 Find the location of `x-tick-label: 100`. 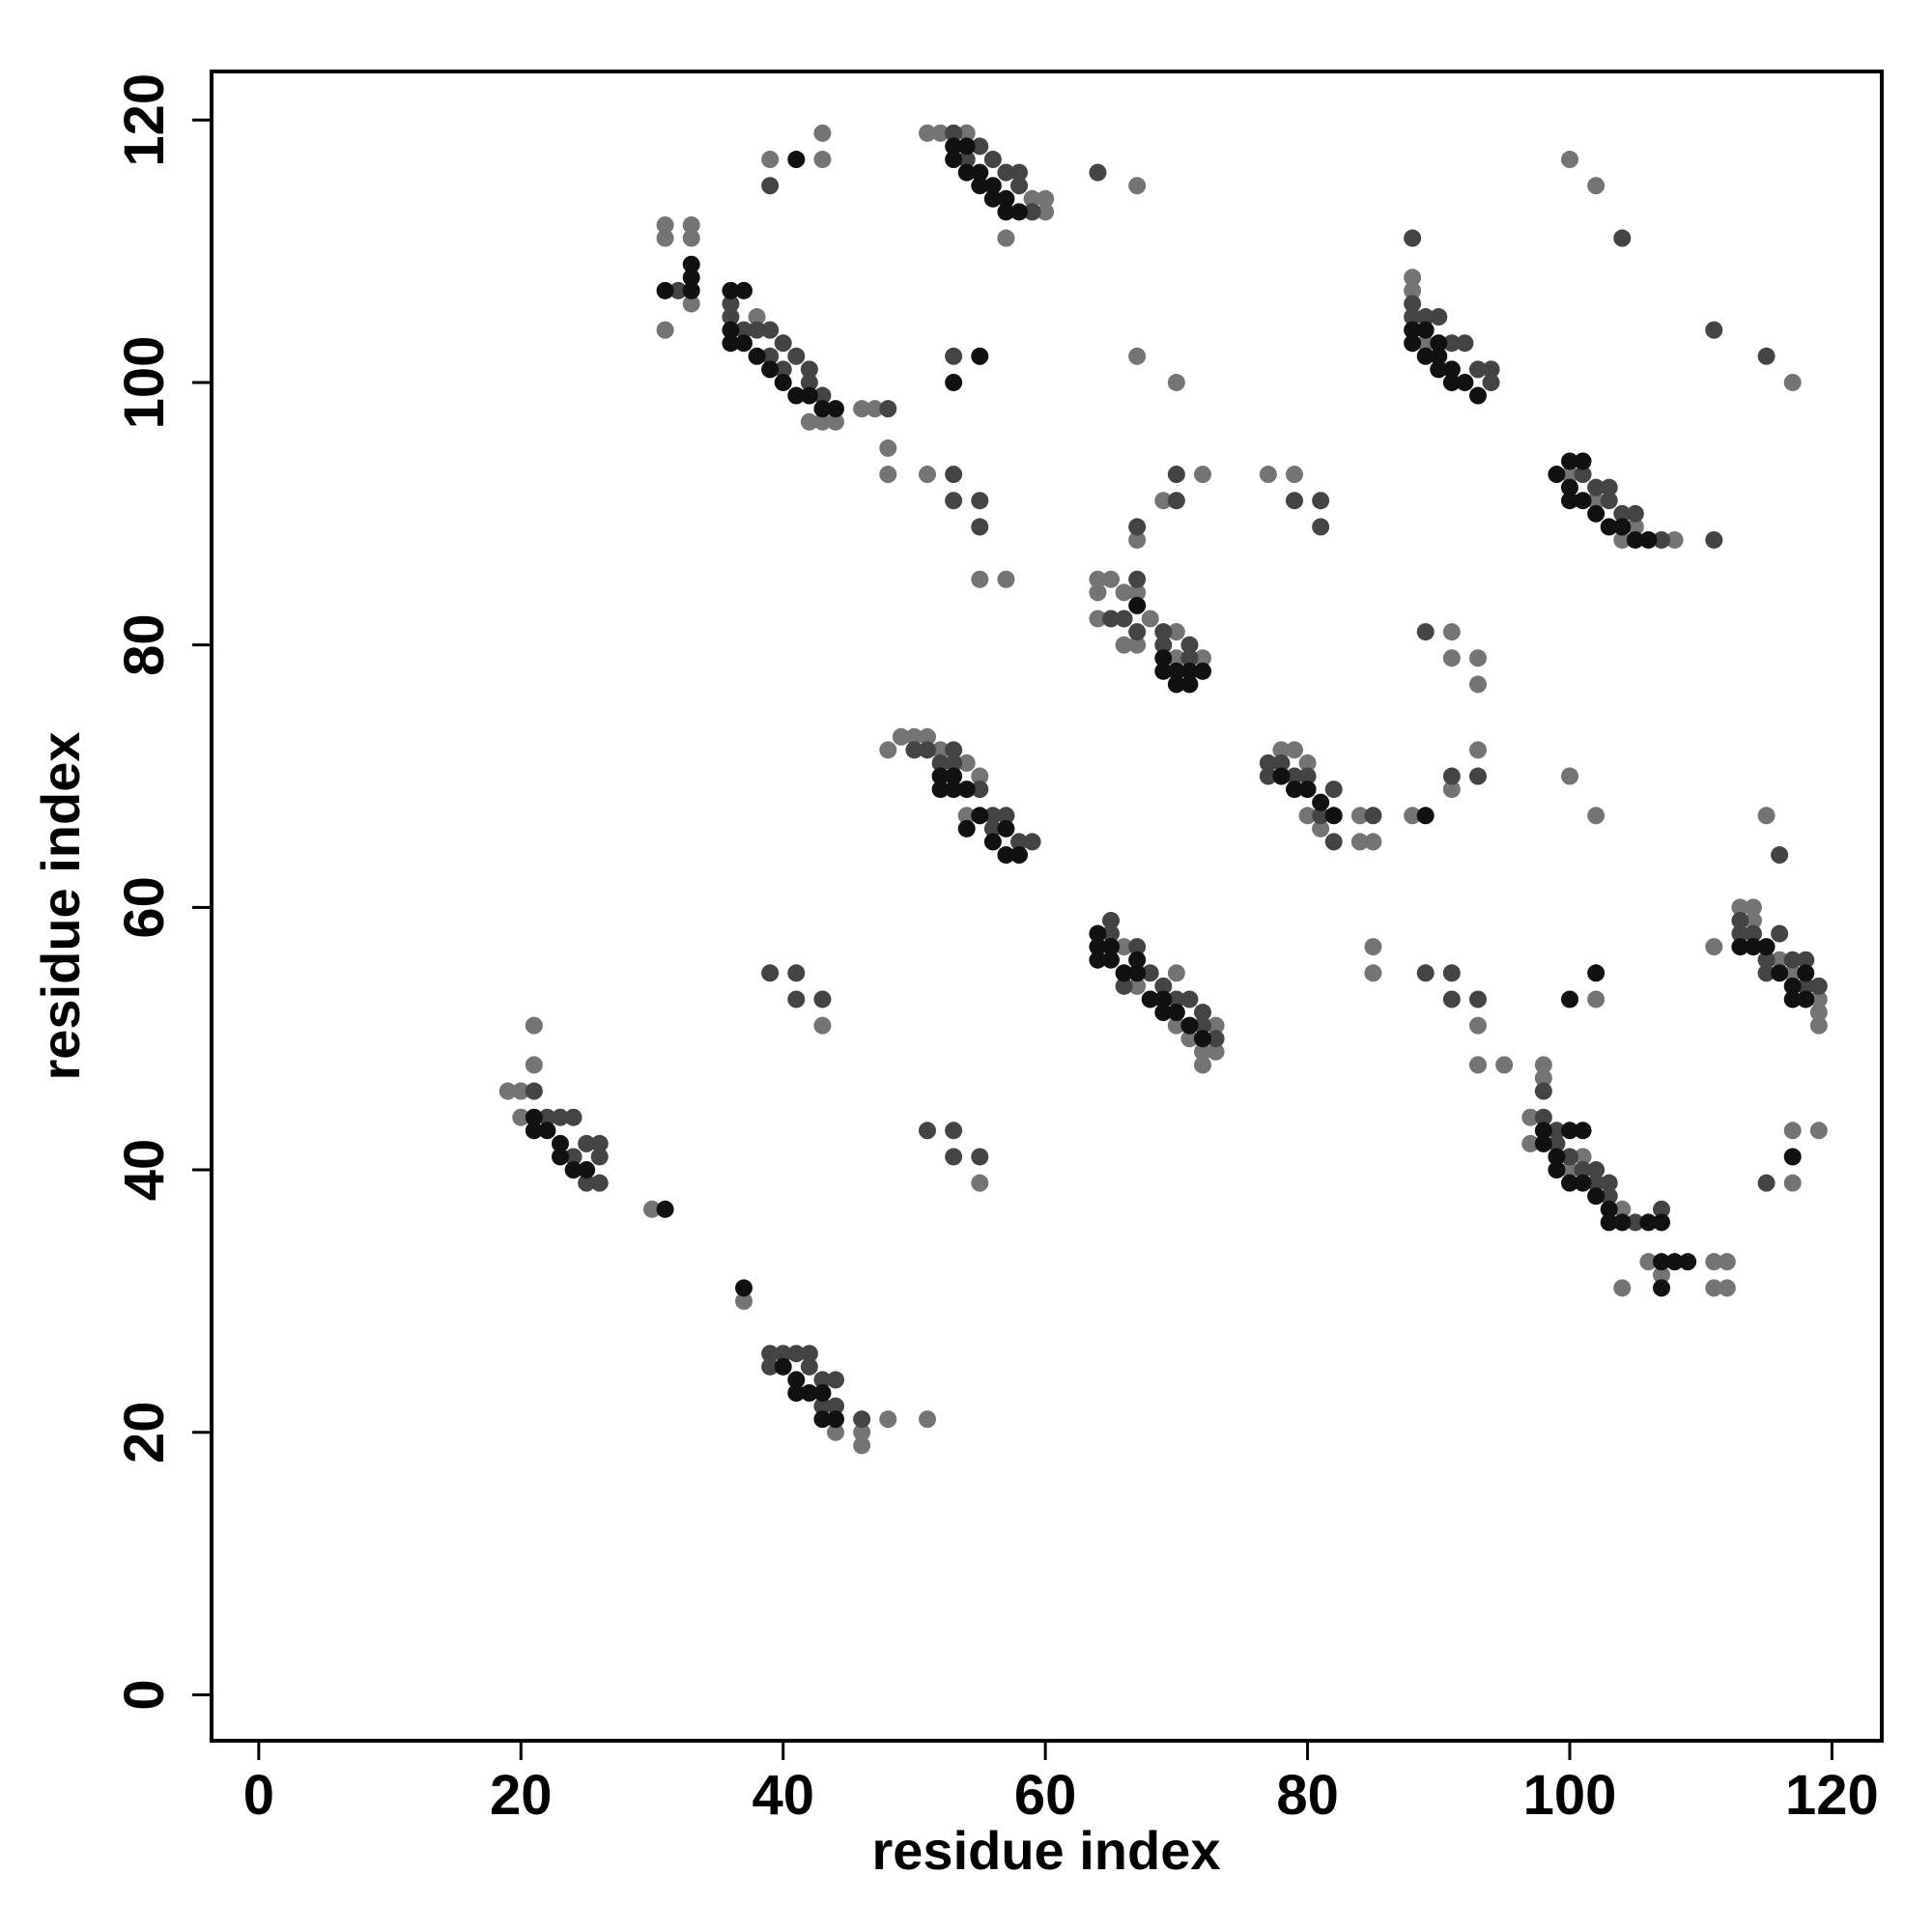

x-tick-label: 100 is located at coordinates (1570, 1795).